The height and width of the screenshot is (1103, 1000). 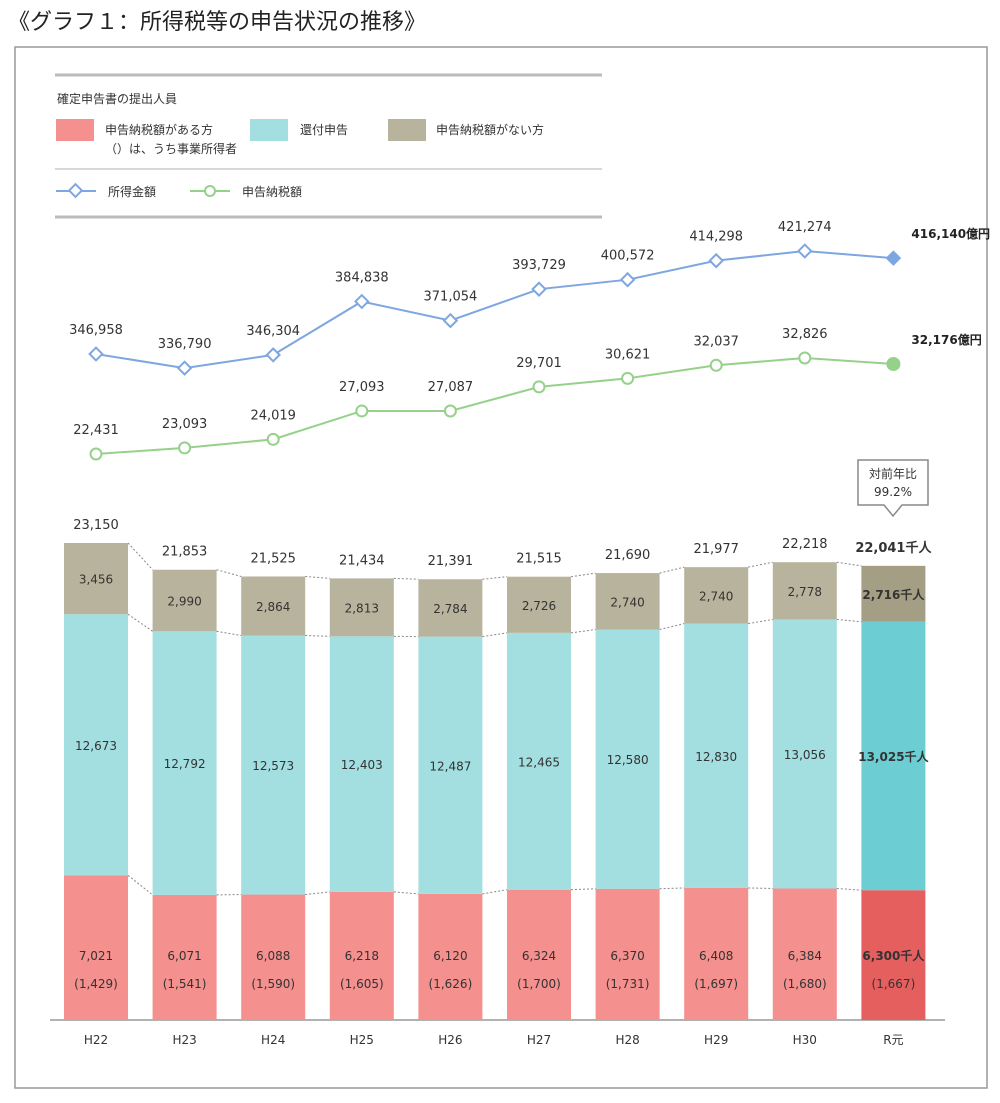 I want to click on label-no-tax: 2,716千人, so click(x=893, y=594).